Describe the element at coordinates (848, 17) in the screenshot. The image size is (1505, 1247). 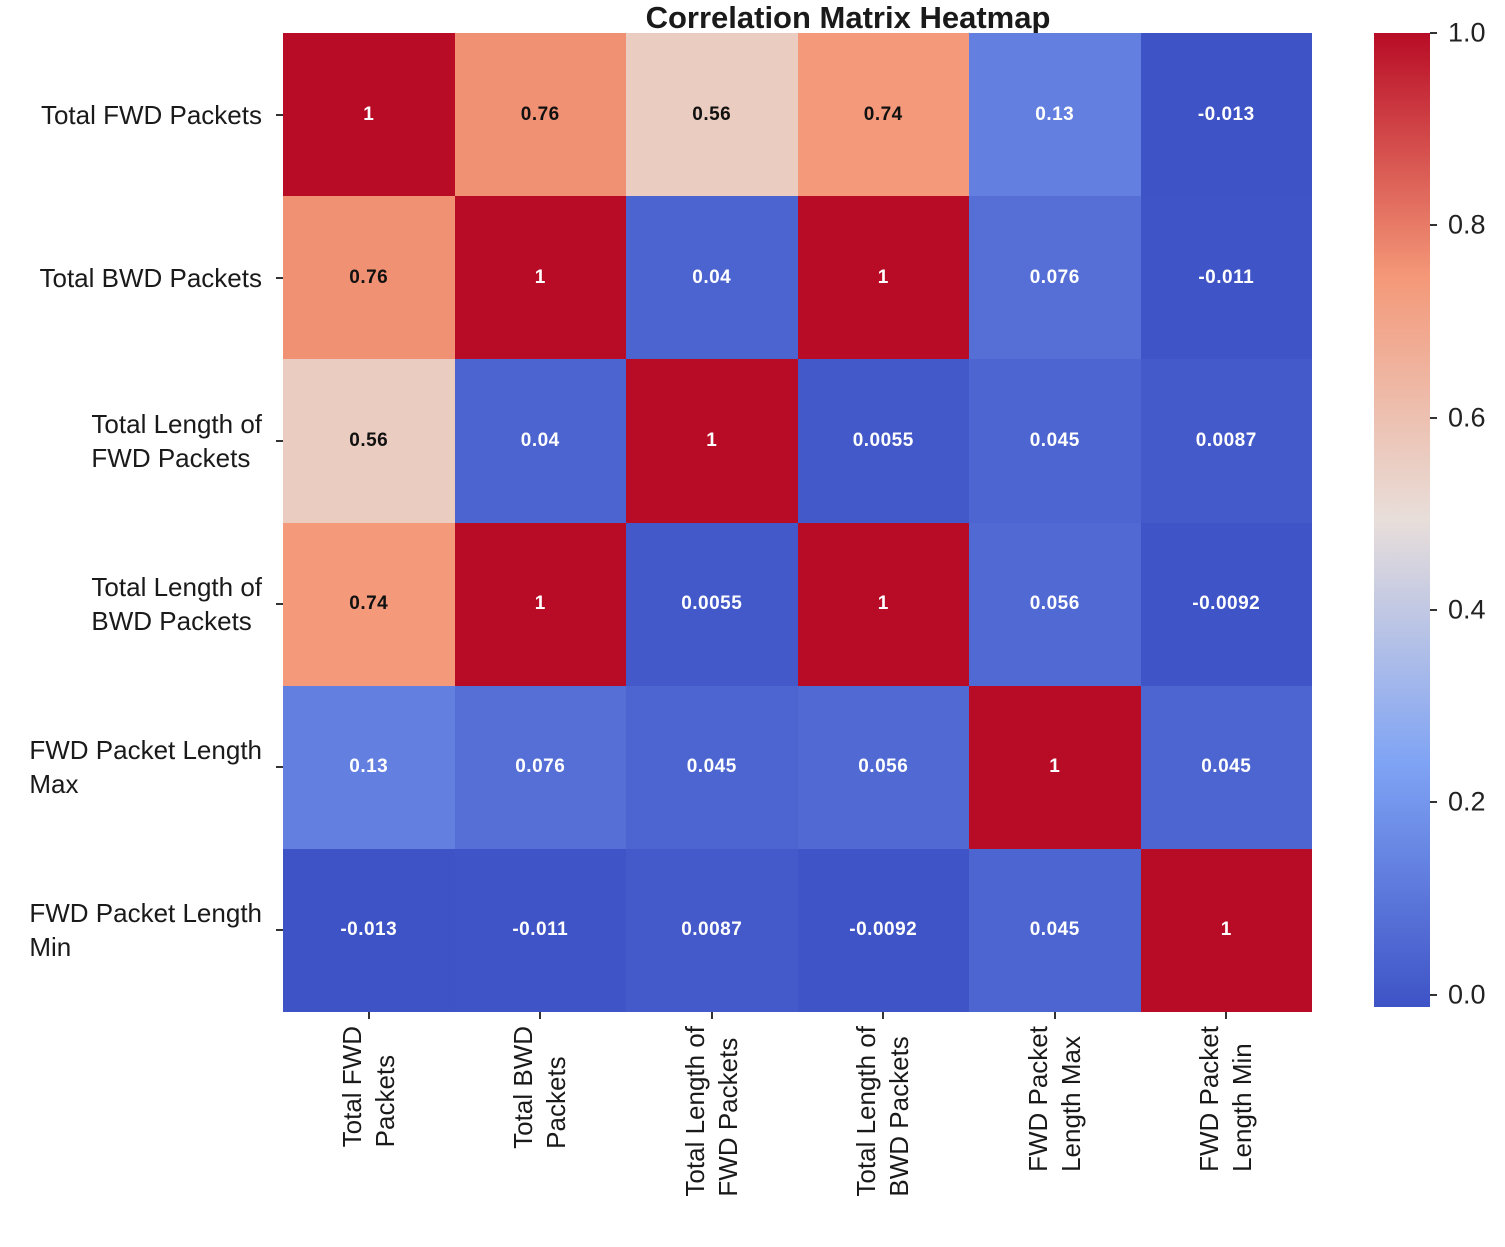
I see `chart-title: Correlation Matrix Heatmap` at that location.